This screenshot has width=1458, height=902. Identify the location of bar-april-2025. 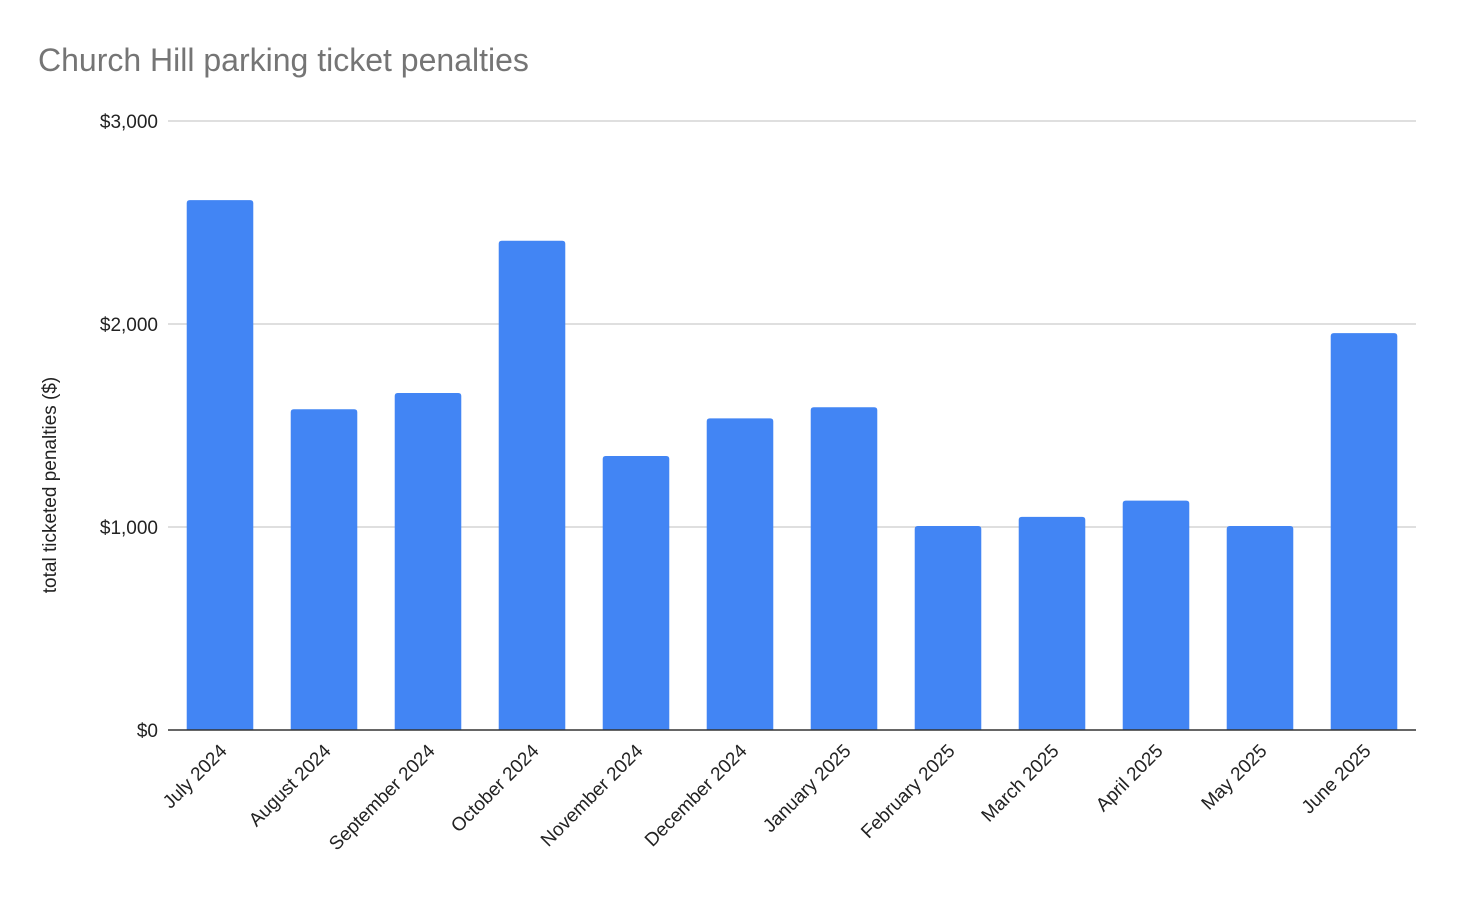
(1156, 615).